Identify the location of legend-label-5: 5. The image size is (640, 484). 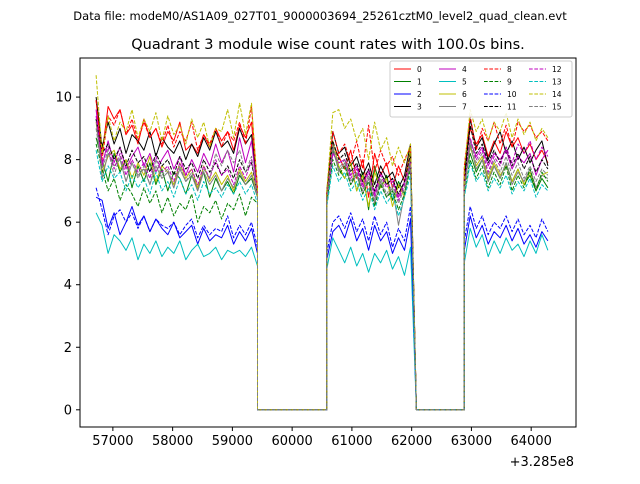
(464, 82).